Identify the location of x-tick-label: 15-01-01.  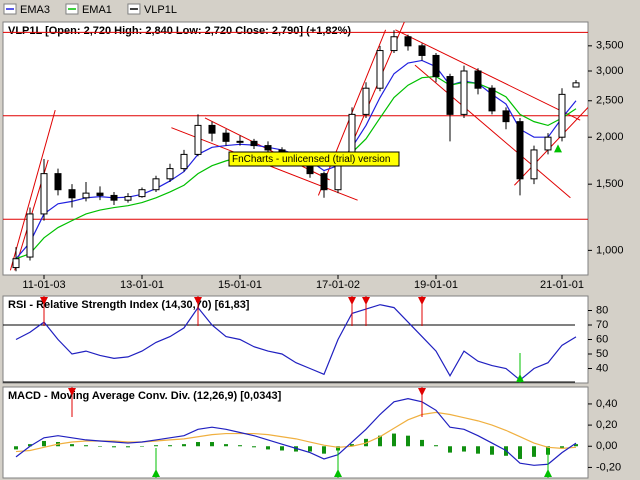
(240, 285).